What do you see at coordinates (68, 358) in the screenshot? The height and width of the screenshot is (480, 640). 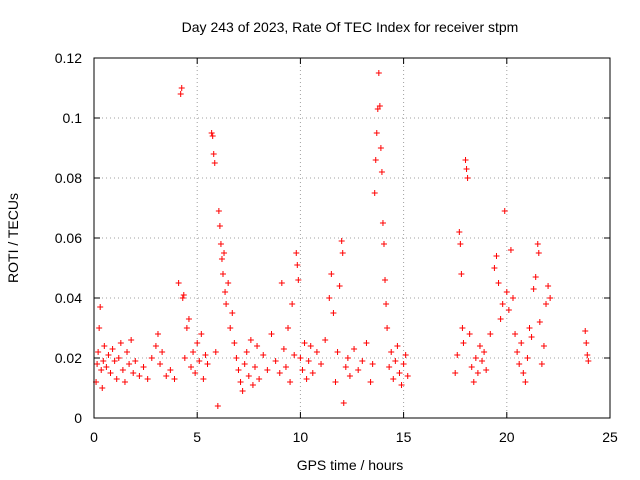 I see `y-tick-label: 0.02` at bounding box center [68, 358].